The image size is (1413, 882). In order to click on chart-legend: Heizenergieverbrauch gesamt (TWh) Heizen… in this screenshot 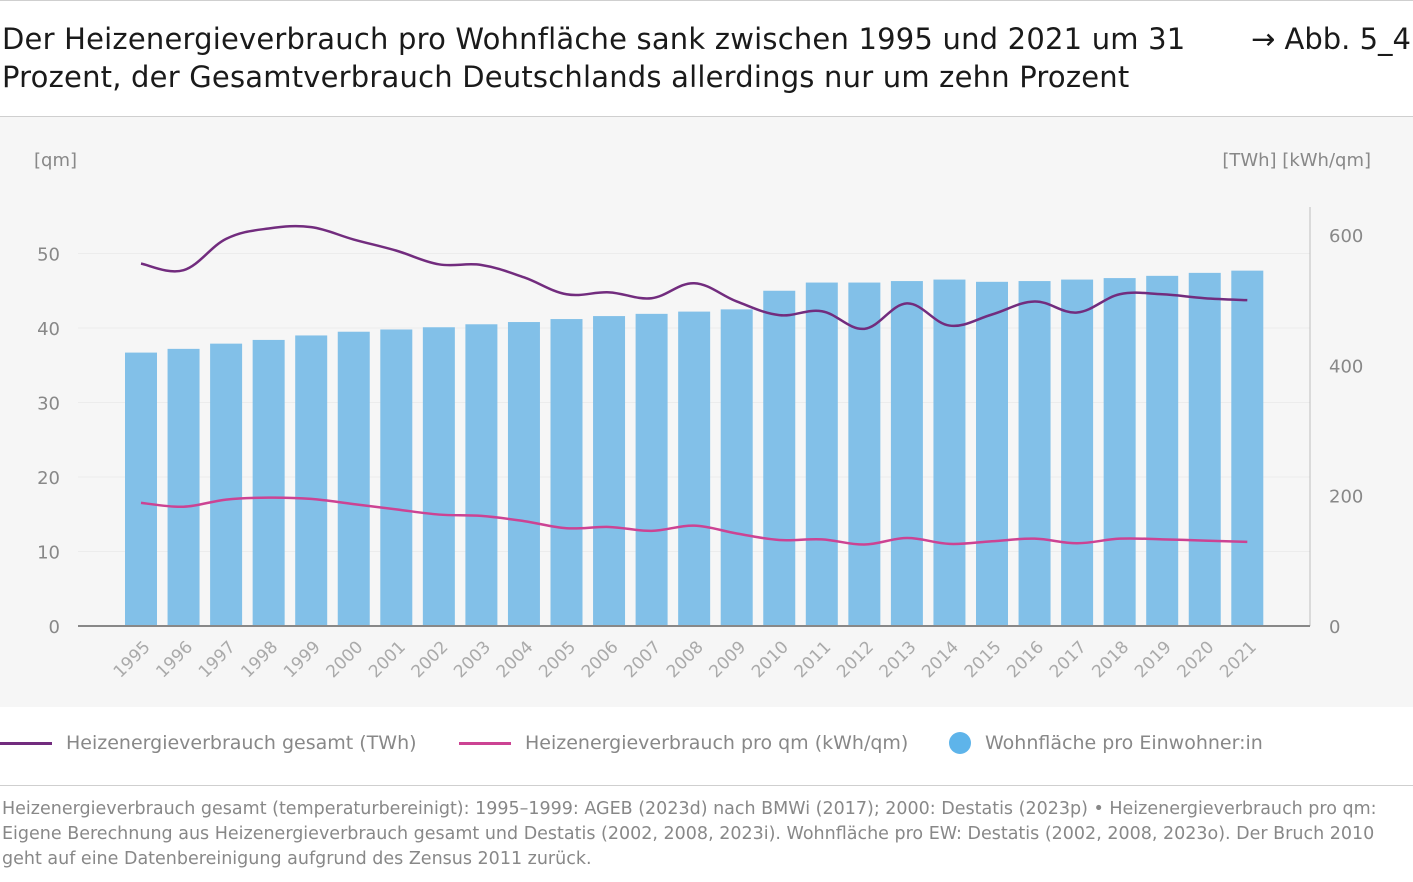, I will do `click(706, 750)`.